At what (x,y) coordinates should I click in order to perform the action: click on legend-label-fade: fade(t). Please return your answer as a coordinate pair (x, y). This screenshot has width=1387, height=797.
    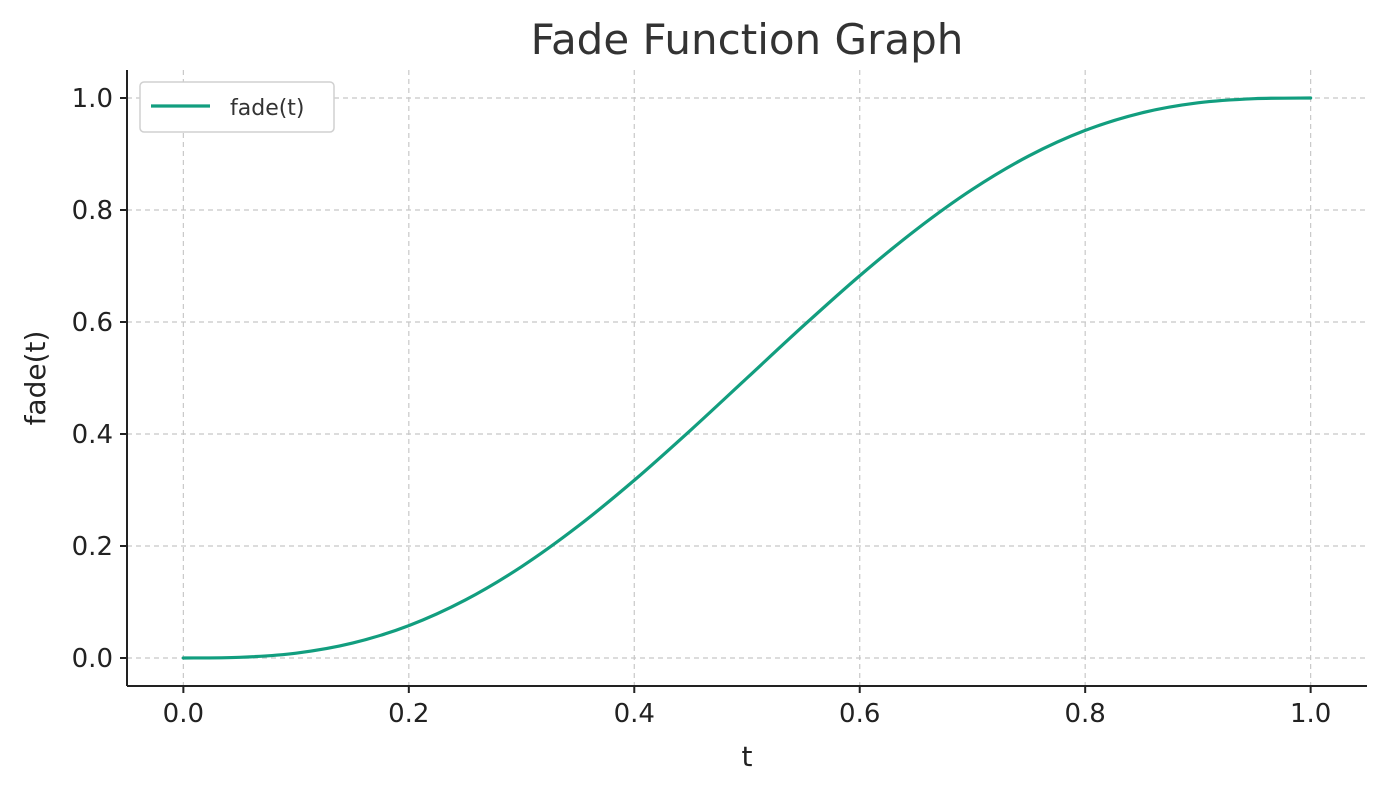
    Looking at the image, I should click on (267, 108).